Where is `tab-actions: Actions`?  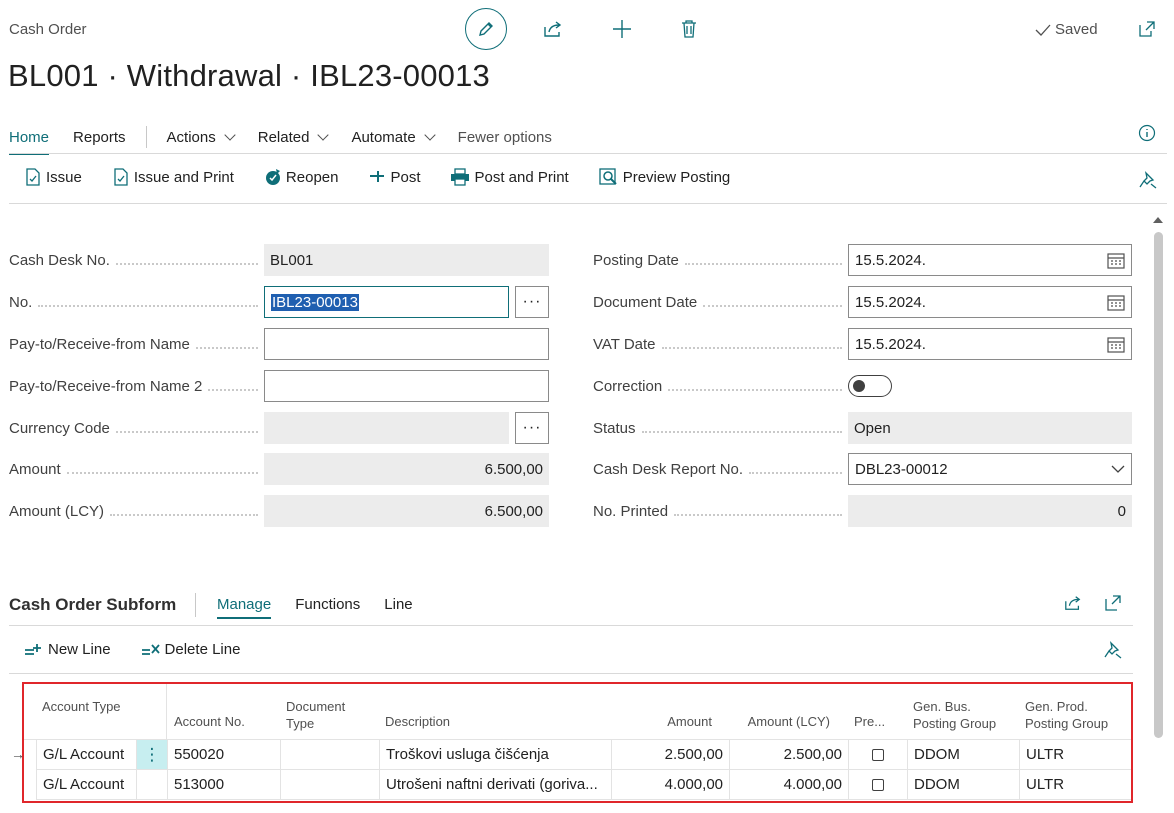 tab-actions: Actions is located at coordinates (201, 137).